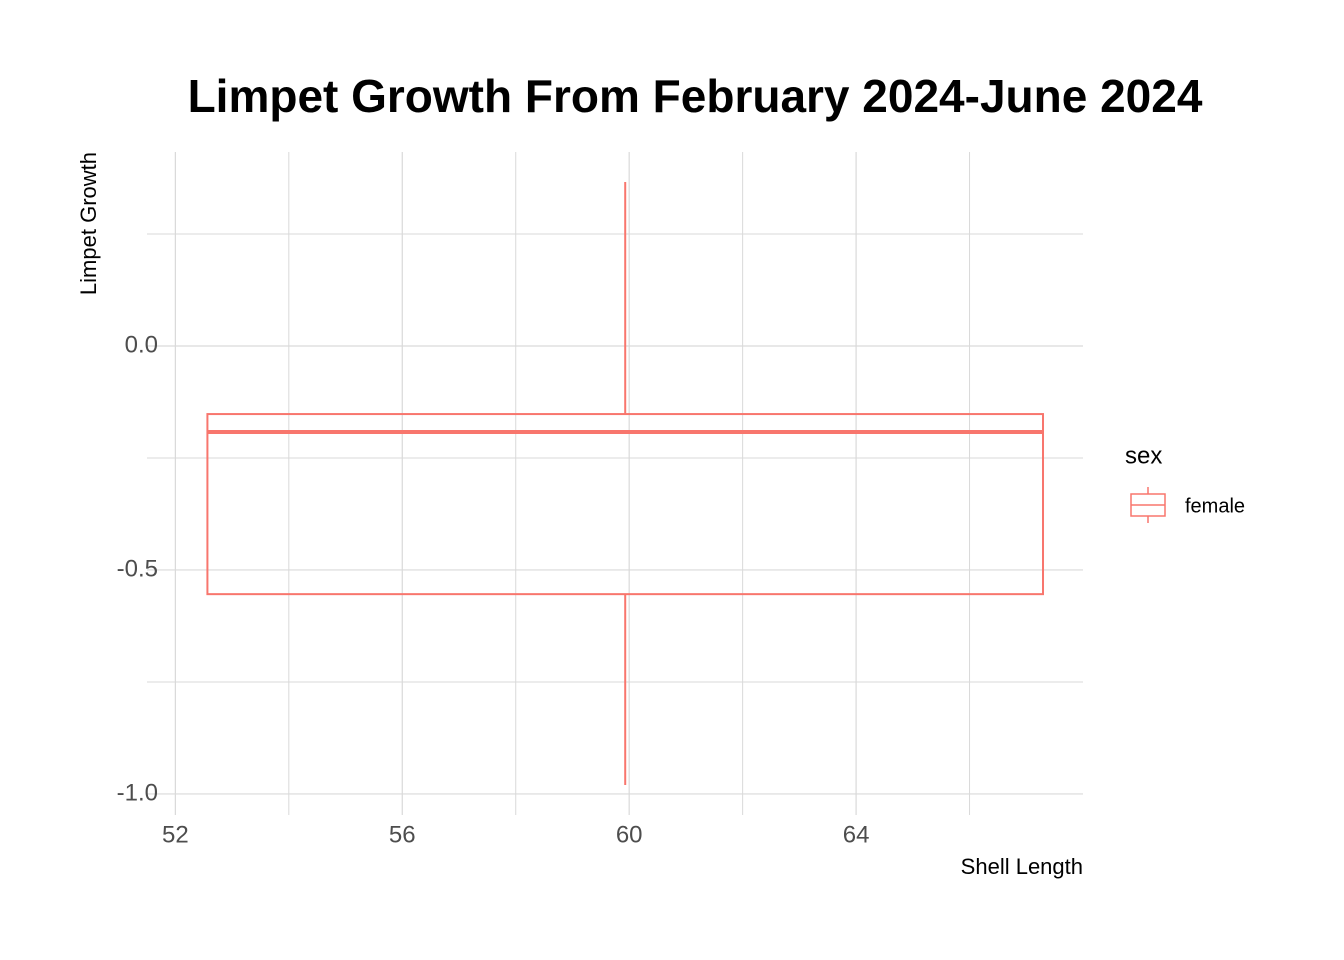  Describe the element at coordinates (1022, 866) in the screenshot. I see `x-axis-label: Shell Length` at that location.